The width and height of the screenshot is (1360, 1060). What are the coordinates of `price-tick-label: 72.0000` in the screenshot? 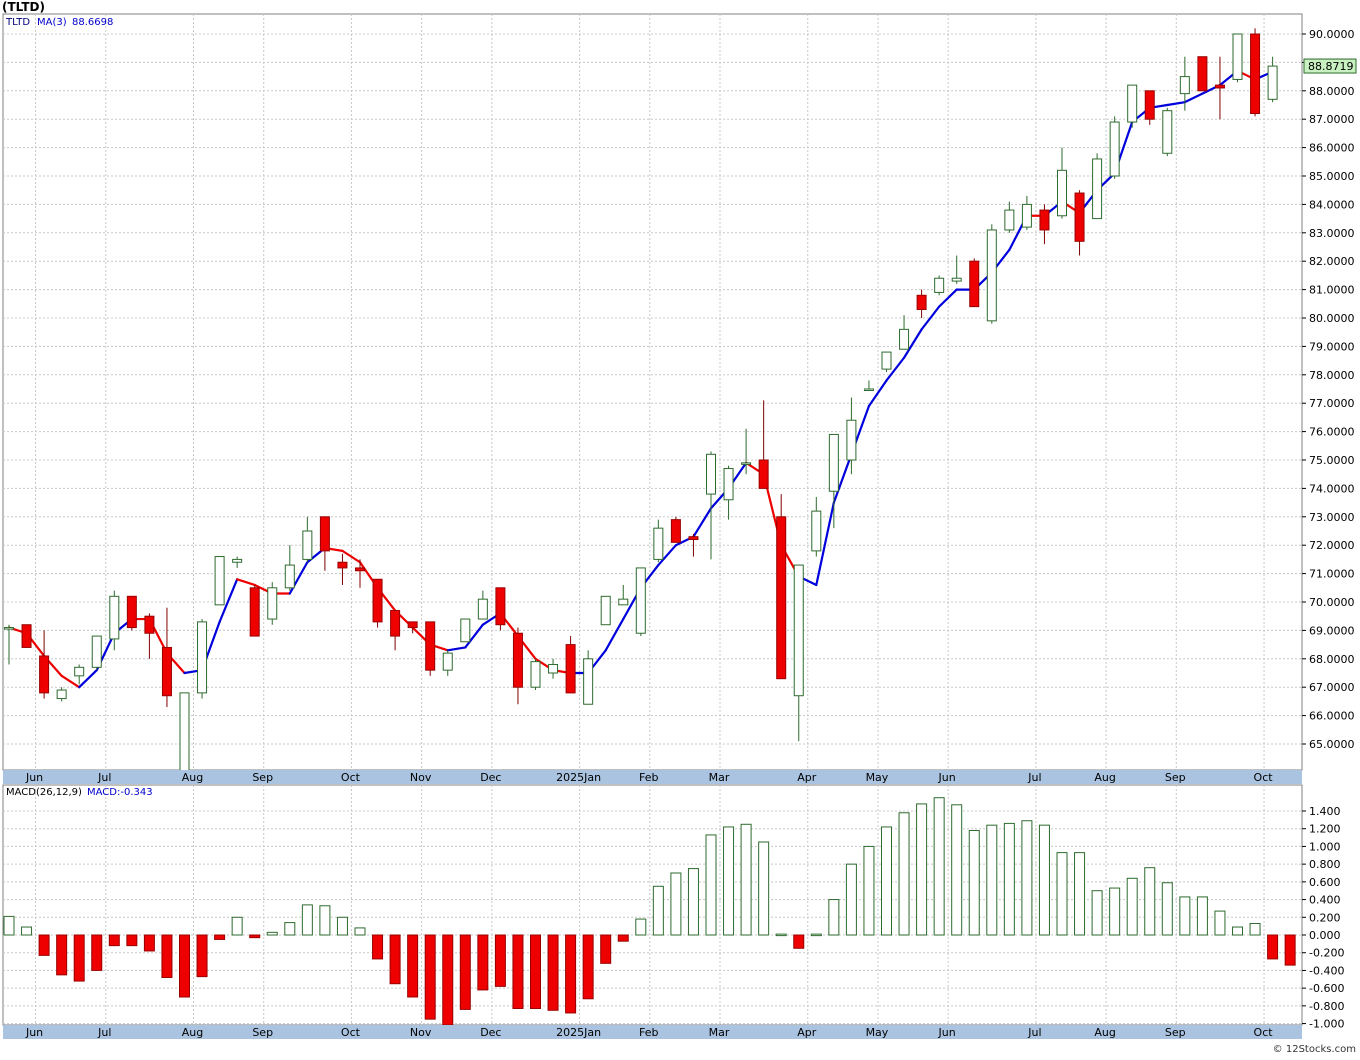 It's located at (1332, 545).